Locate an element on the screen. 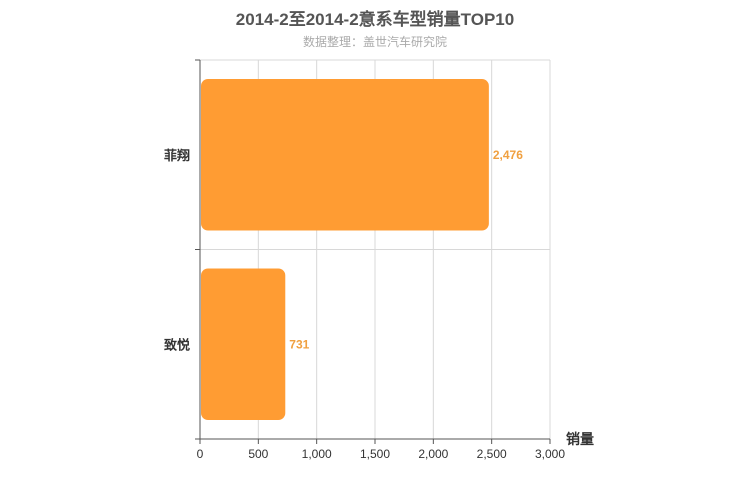 The width and height of the screenshot is (750, 500). x-tick-label: 2,500 is located at coordinates (492, 454).